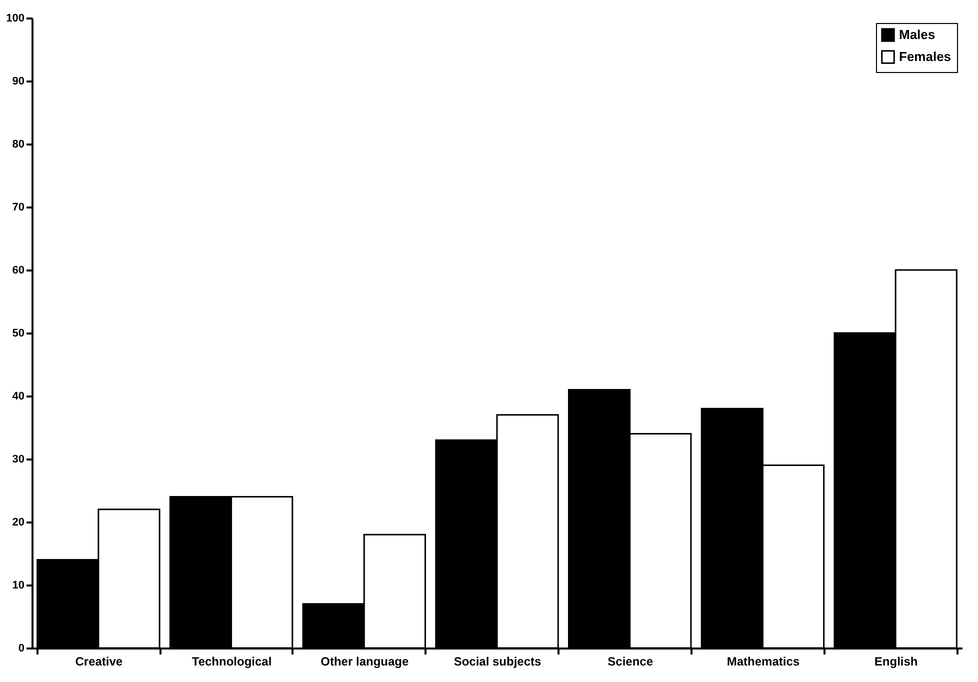  I want to click on legend-label: Females, so click(925, 56).